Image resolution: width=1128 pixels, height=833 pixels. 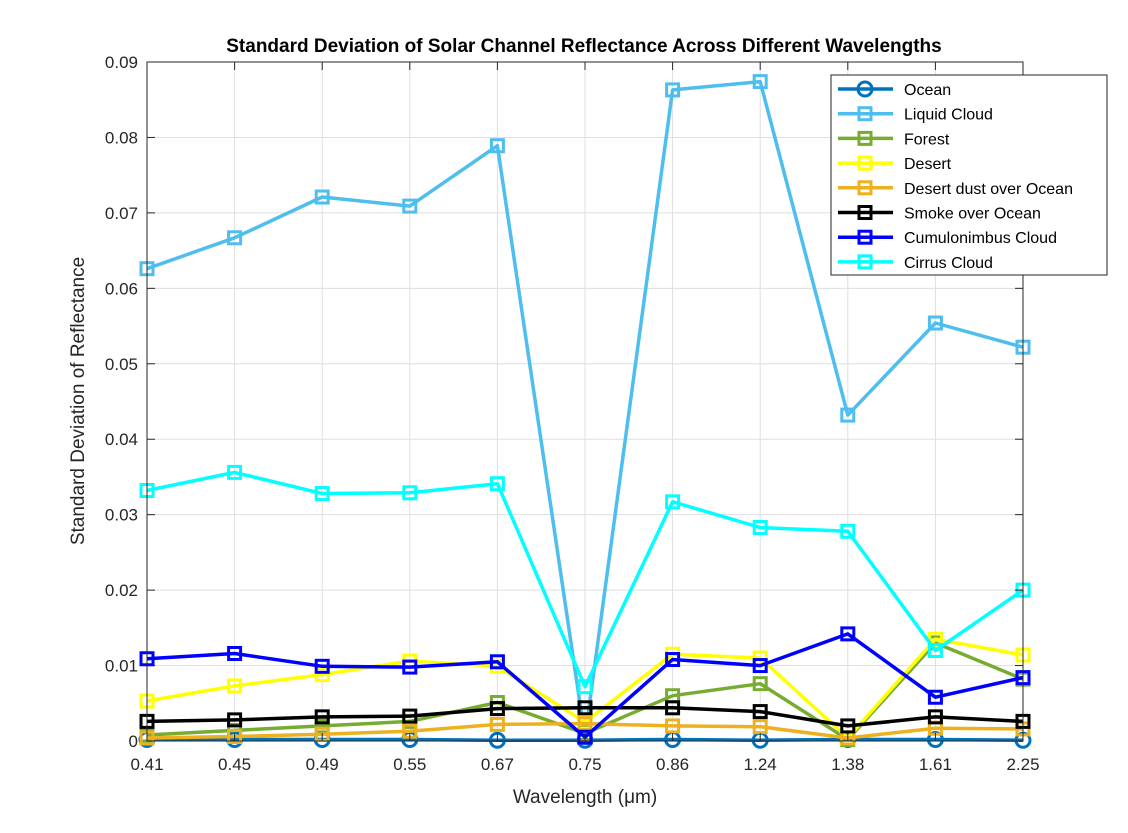 What do you see at coordinates (146, 764) in the screenshot?
I see `x-tick-label: 0.41` at bounding box center [146, 764].